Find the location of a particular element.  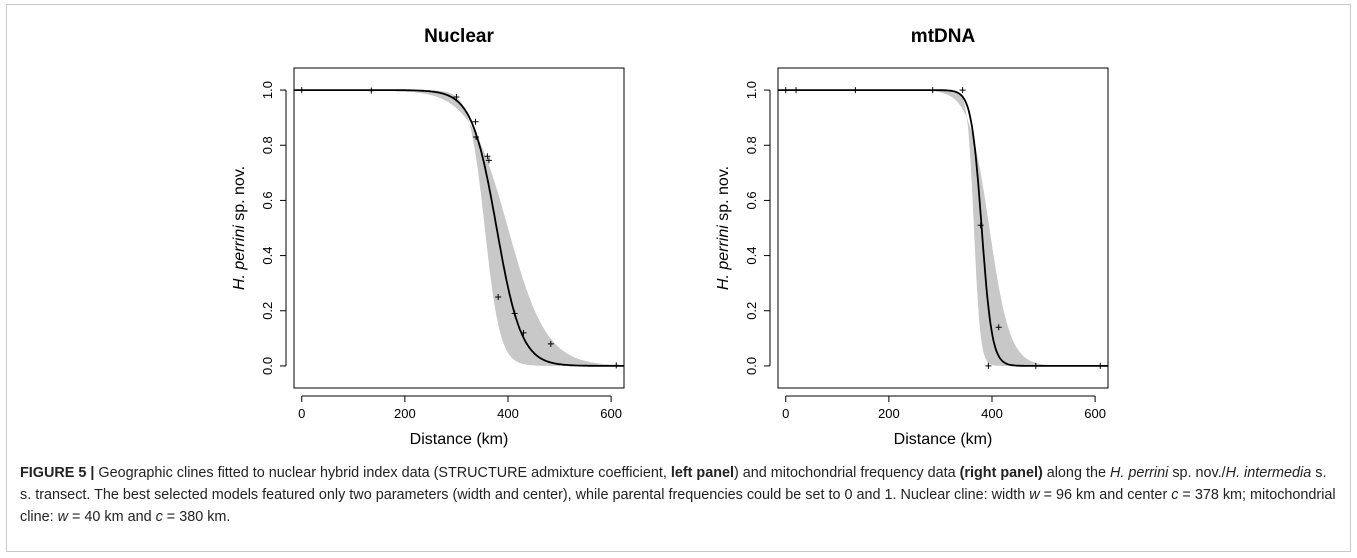

nuclear-y-tick-label-5: 1.0 is located at coordinates (267, 90).